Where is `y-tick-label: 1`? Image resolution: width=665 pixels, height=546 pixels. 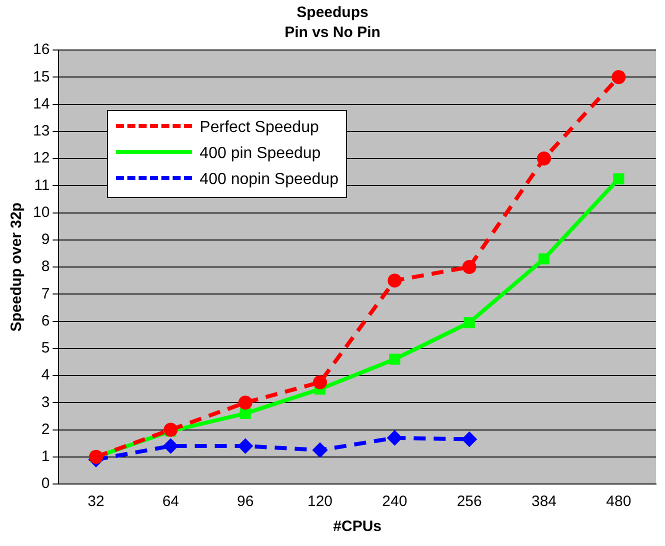
y-tick-label: 1 is located at coordinates (45, 457).